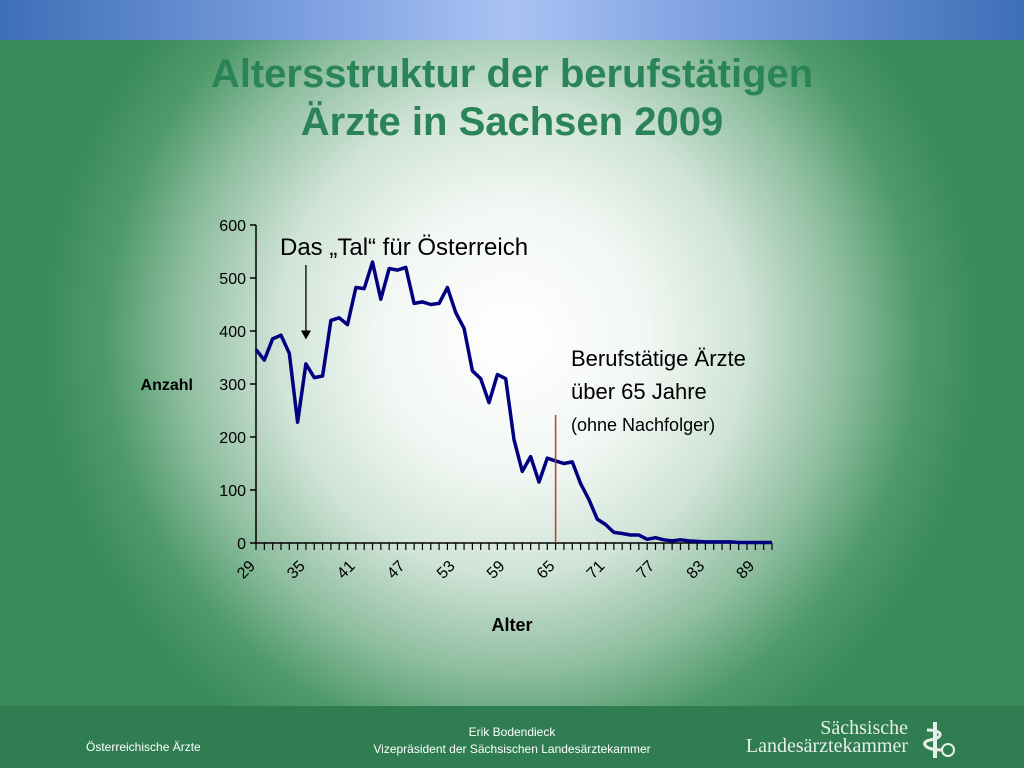 Image resolution: width=1024 pixels, height=768 pixels. Describe the element at coordinates (232, 279) in the screenshot. I see `y-tick-label: 500` at that location.